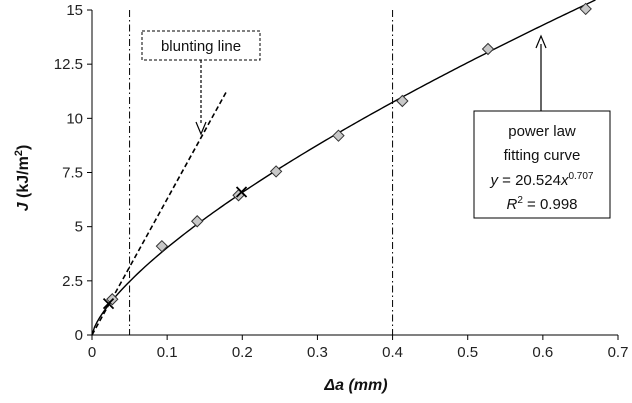 Image resolution: width=632 pixels, height=403 pixels. Describe the element at coordinates (392, 352) in the screenshot. I see `x-tick-label: 0.4` at that location.